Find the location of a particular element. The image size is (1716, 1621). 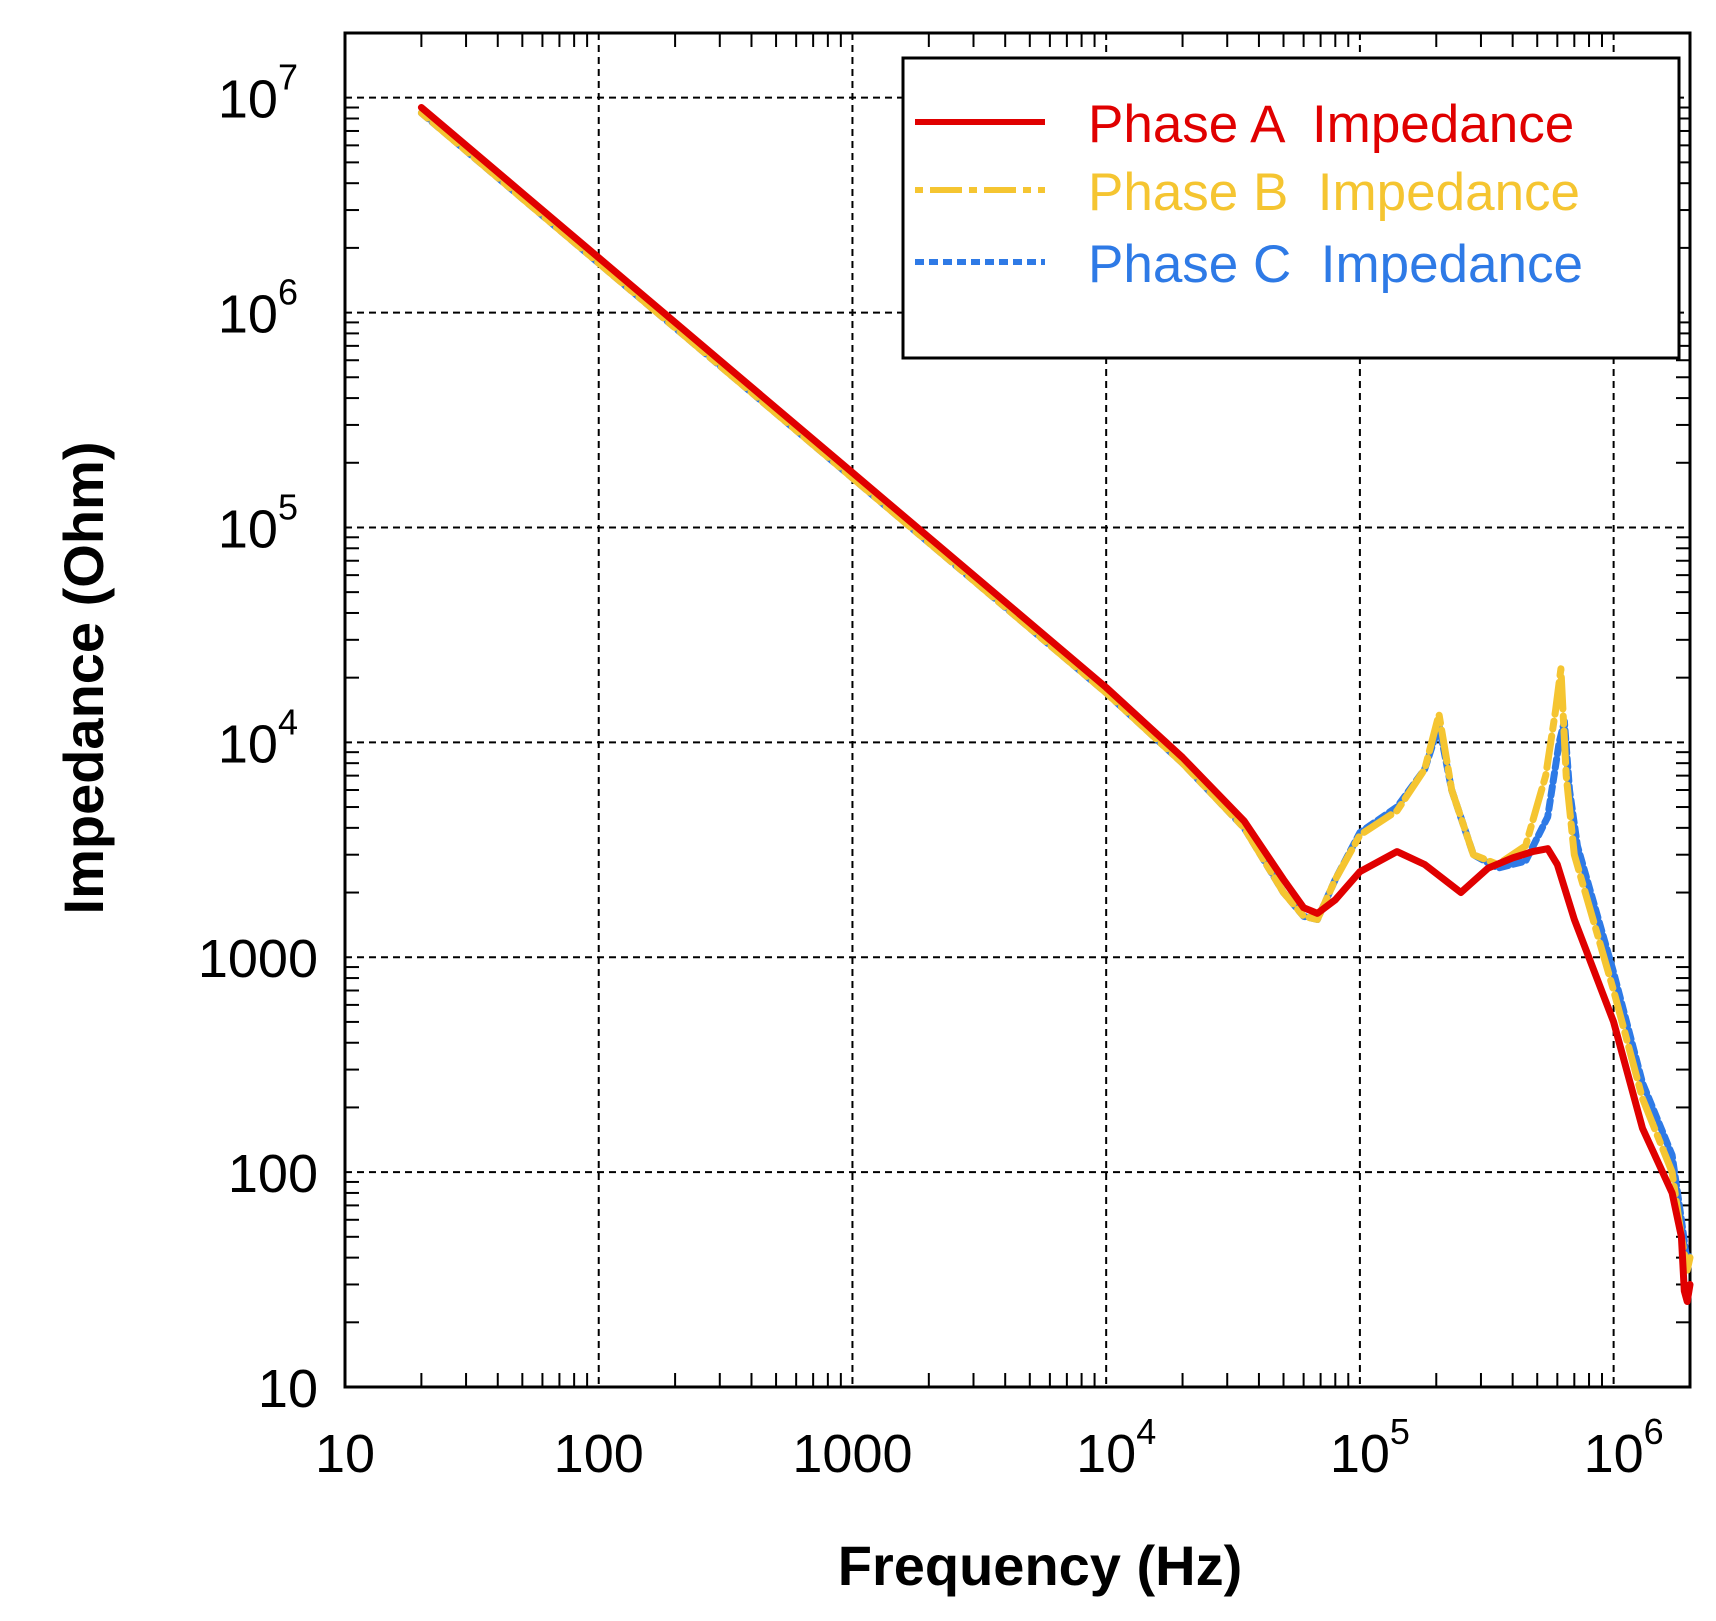

legend-label-phase-b: Phase B Impedance is located at coordinates (1334, 192).